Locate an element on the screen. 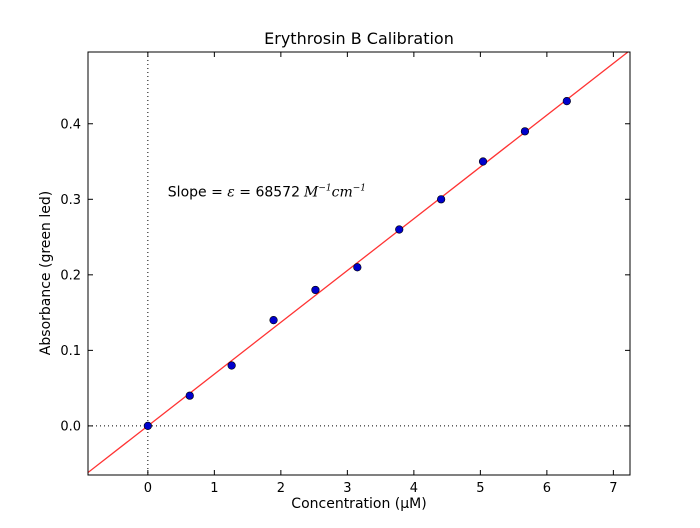 The height and width of the screenshot is (528, 700). y-tick-label: 0.0 is located at coordinates (70, 426).